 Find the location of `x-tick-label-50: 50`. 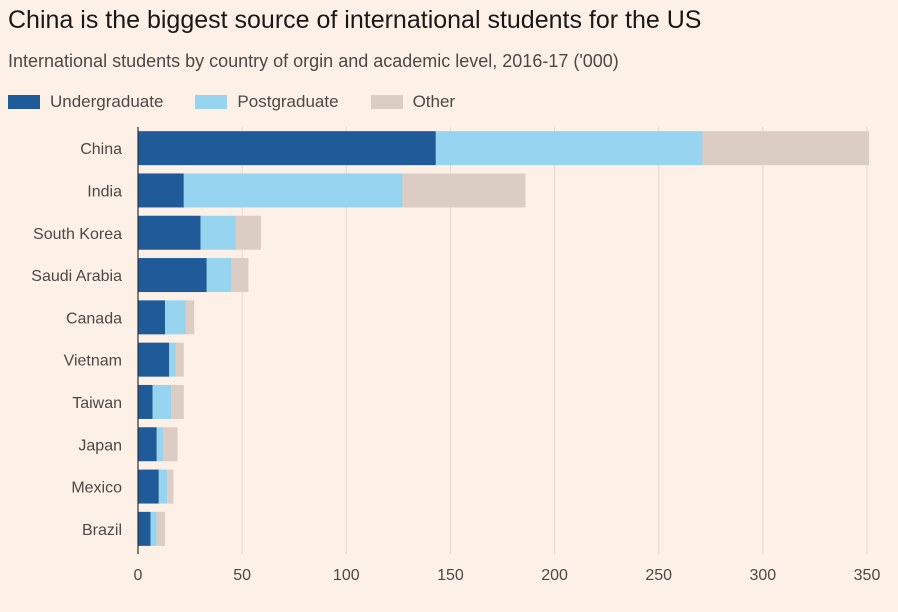

x-tick-label-50: 50 is located at coordinates (242, 575).